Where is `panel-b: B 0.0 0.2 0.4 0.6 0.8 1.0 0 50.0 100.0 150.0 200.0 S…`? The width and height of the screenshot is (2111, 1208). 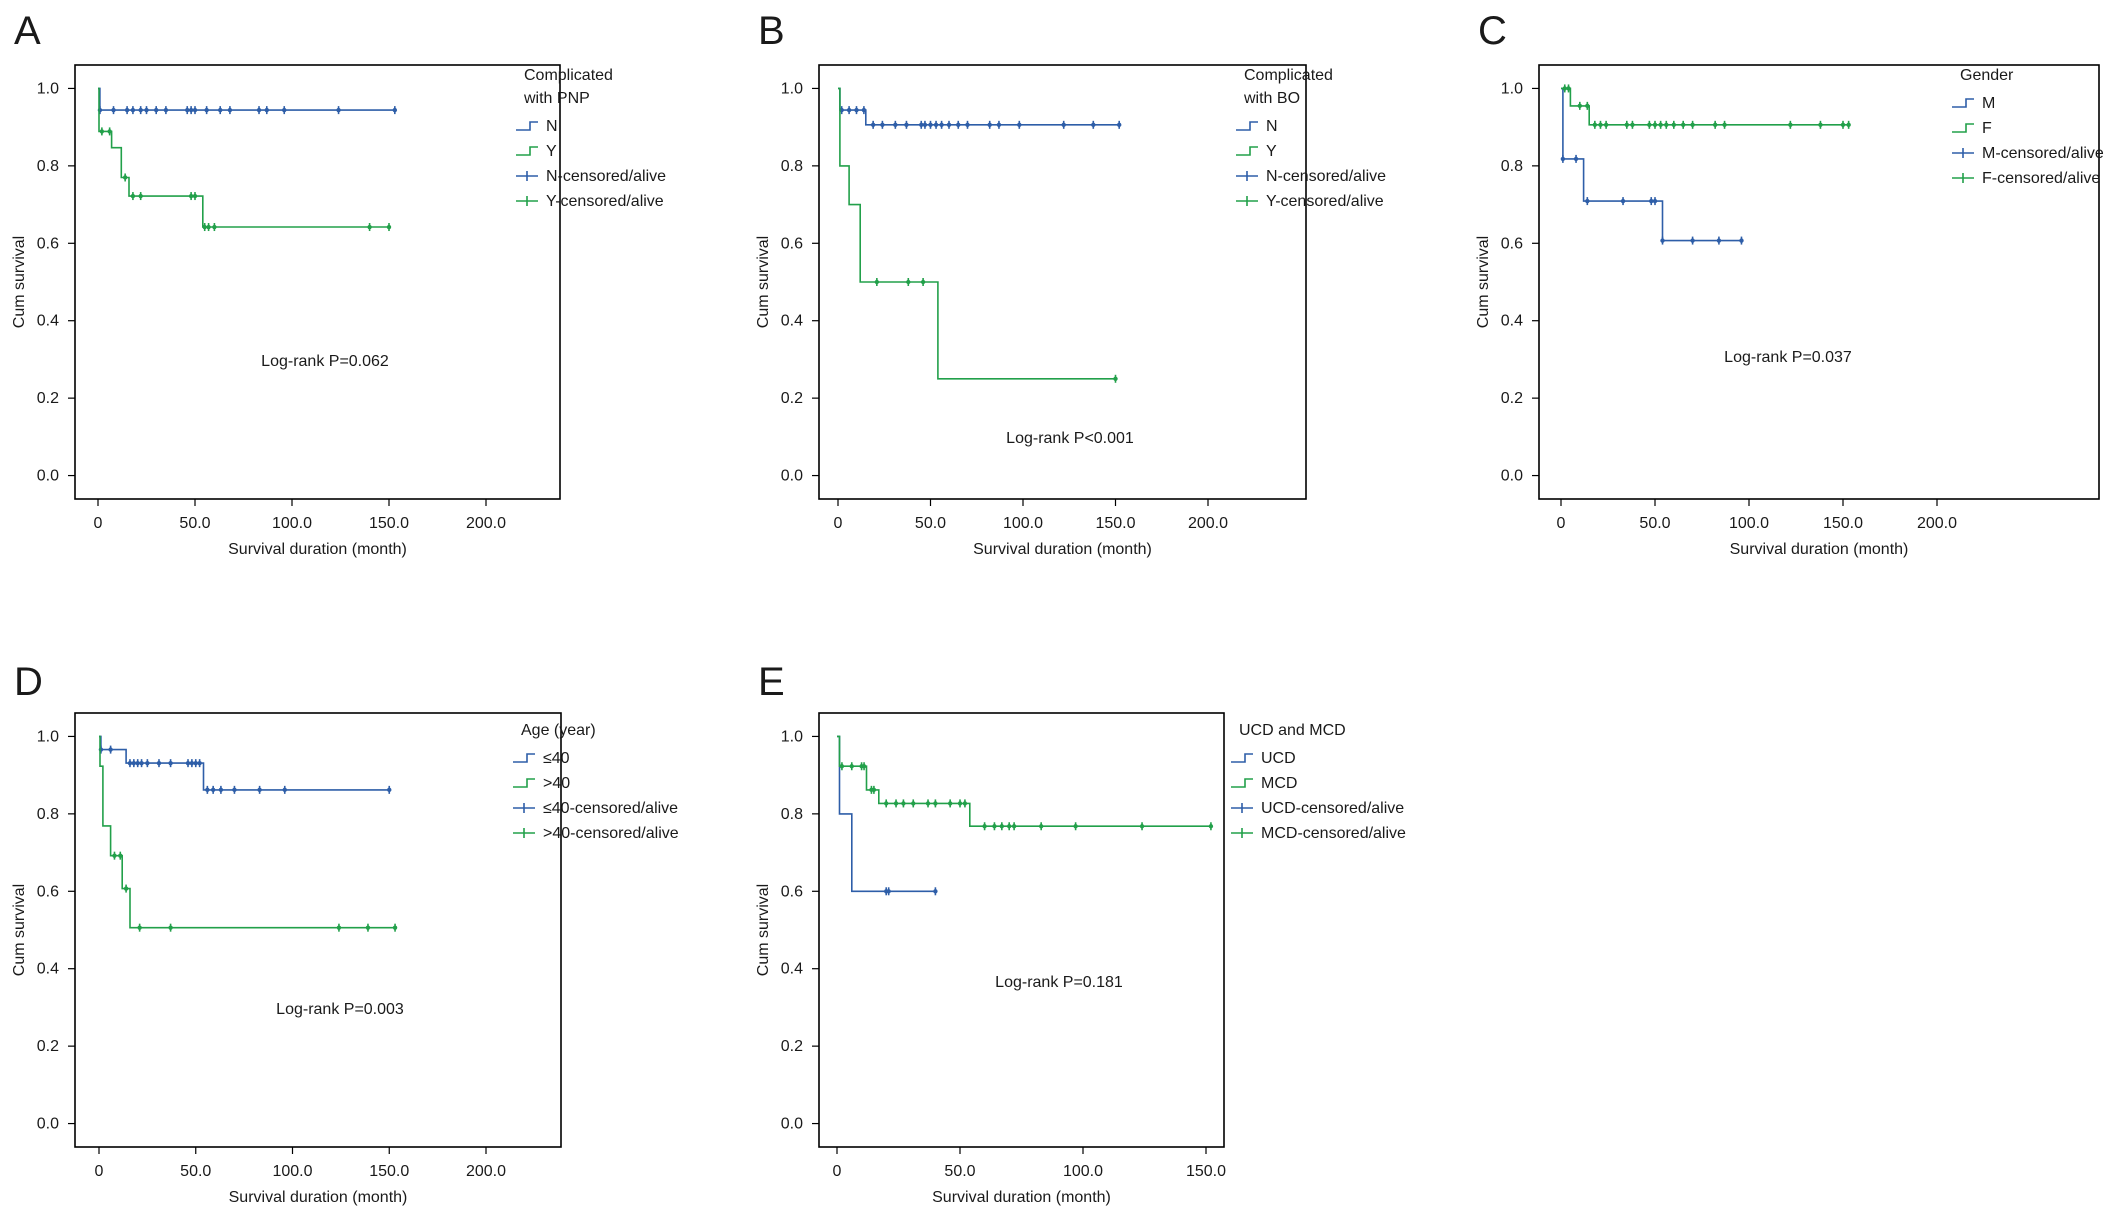
panel-b: B 0.0 0.2 0.4 0.6 0.8 1.0 0 50.0 100.0 150.0 200.0 S… is located at coordinates (1070, 283).